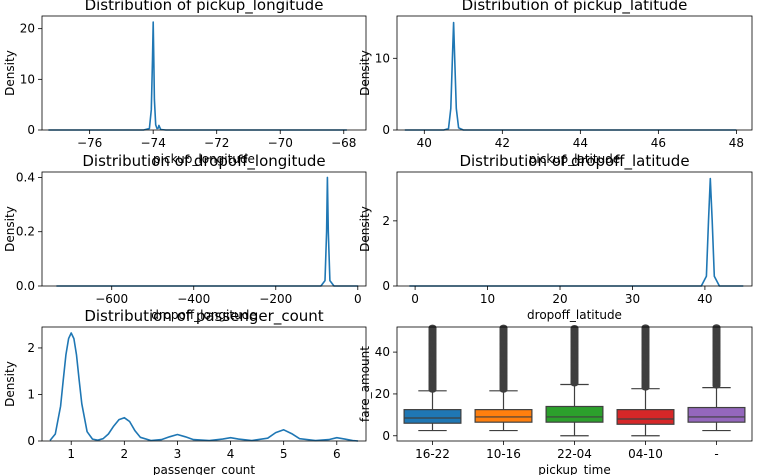  What do you see at coordinates (204, 469) in the screenshot?
I see `x-axis-label: passenger_count` at bounding box center [204, 469].